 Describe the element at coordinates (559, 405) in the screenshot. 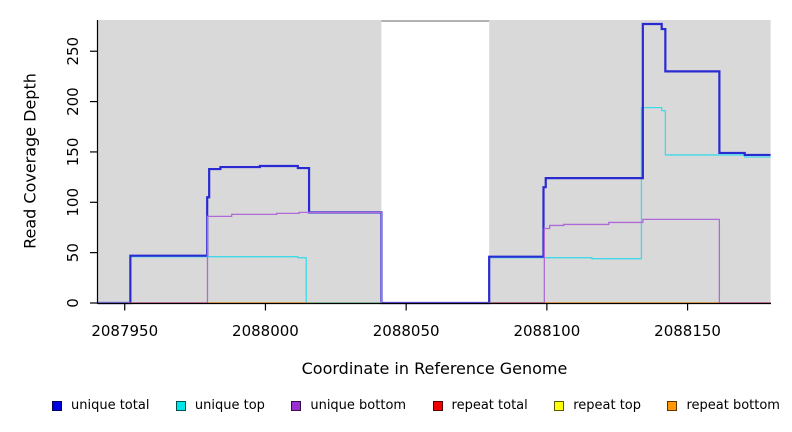

I see `legend-swatch-repeat-top` at that location.